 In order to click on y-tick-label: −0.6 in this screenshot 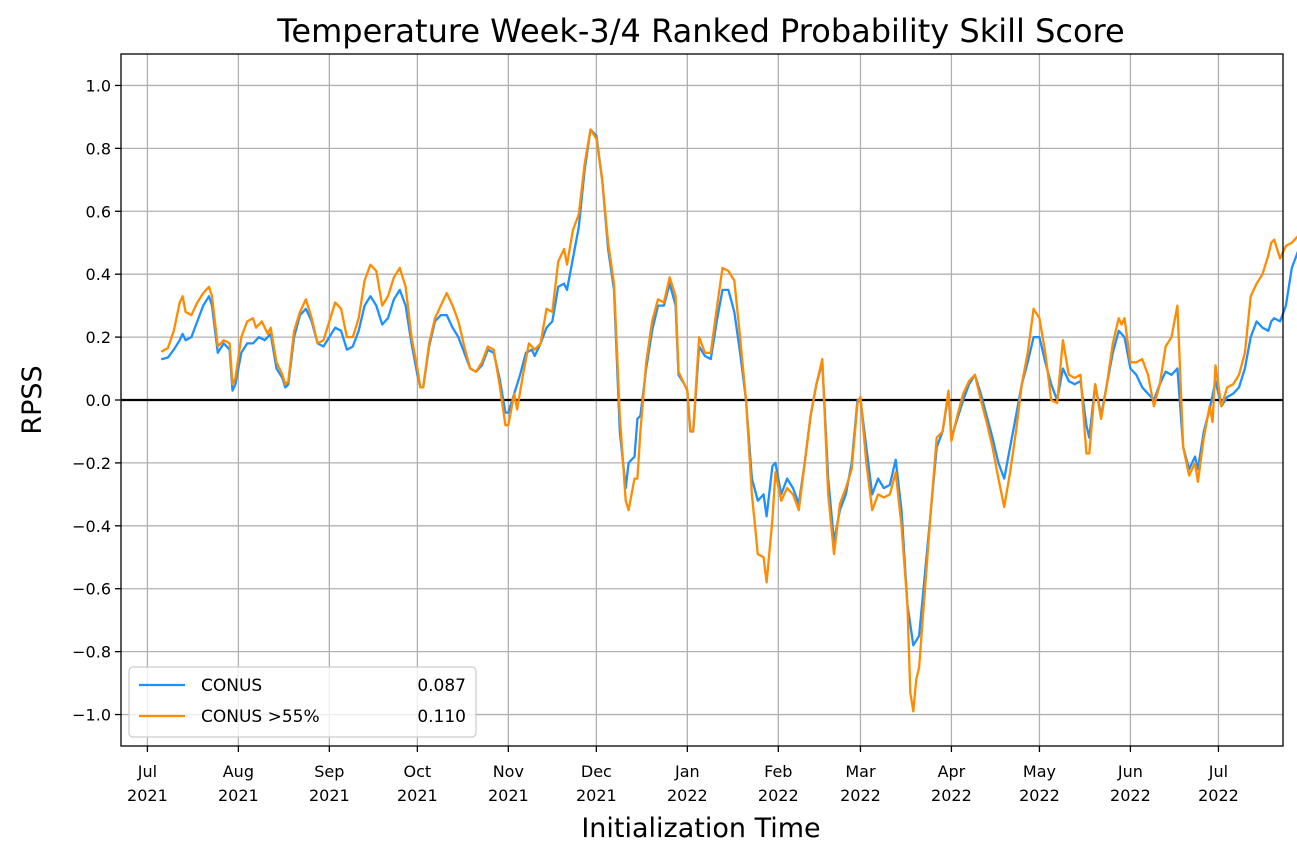, I will do `click(91, 589)`.